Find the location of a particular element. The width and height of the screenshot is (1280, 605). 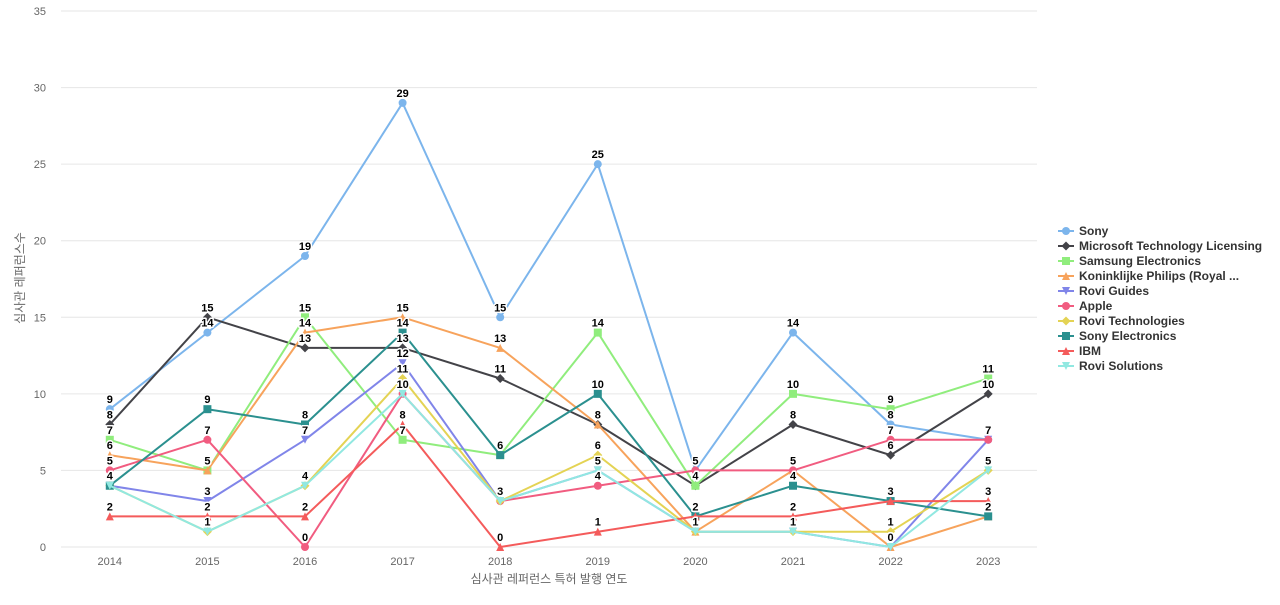

legend-label: Rovi Solutions is located at coordinates (1121, 366).